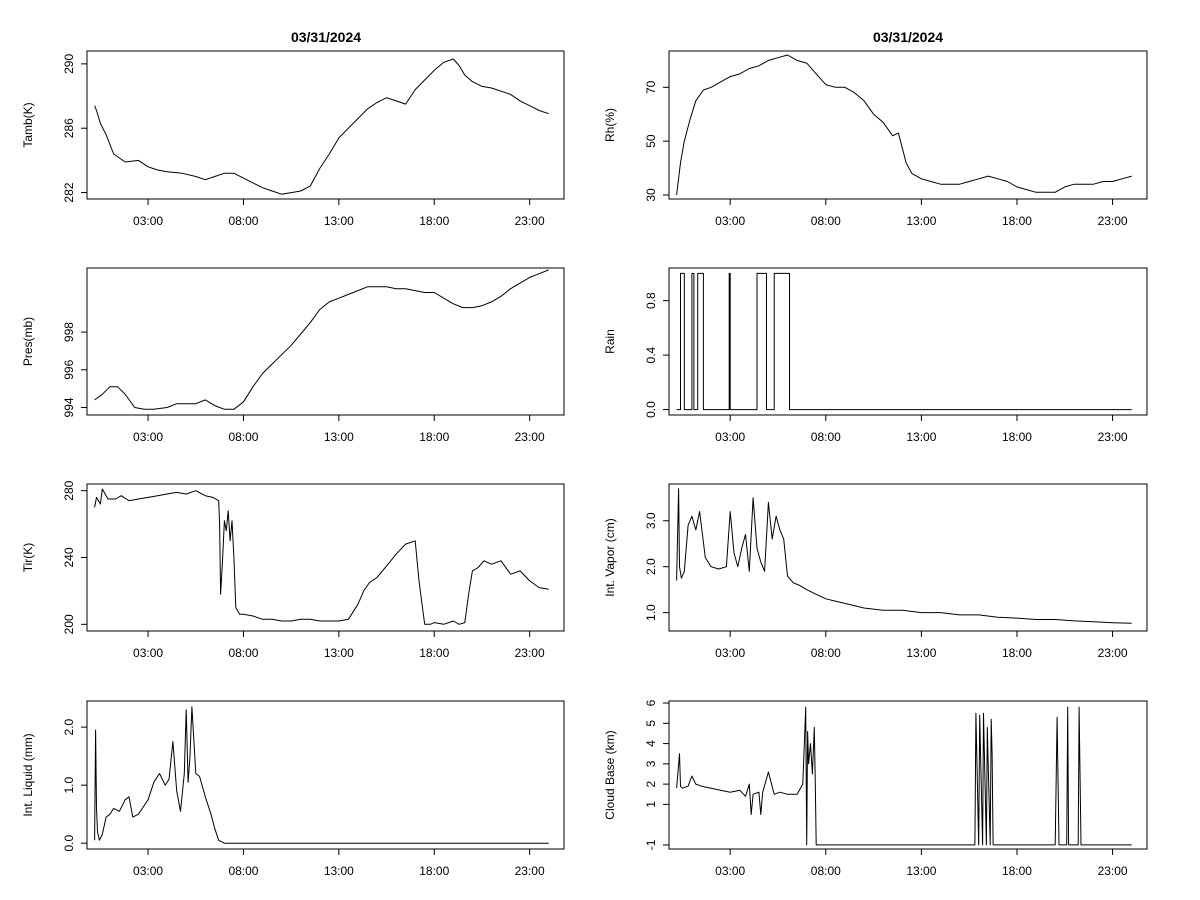 The image size is (1200, 900). What do you see at coordinates (730, 437) in the screenshot?
I see `x-tick-label-rain-0: 03:00` at bounding box center [730, 437].